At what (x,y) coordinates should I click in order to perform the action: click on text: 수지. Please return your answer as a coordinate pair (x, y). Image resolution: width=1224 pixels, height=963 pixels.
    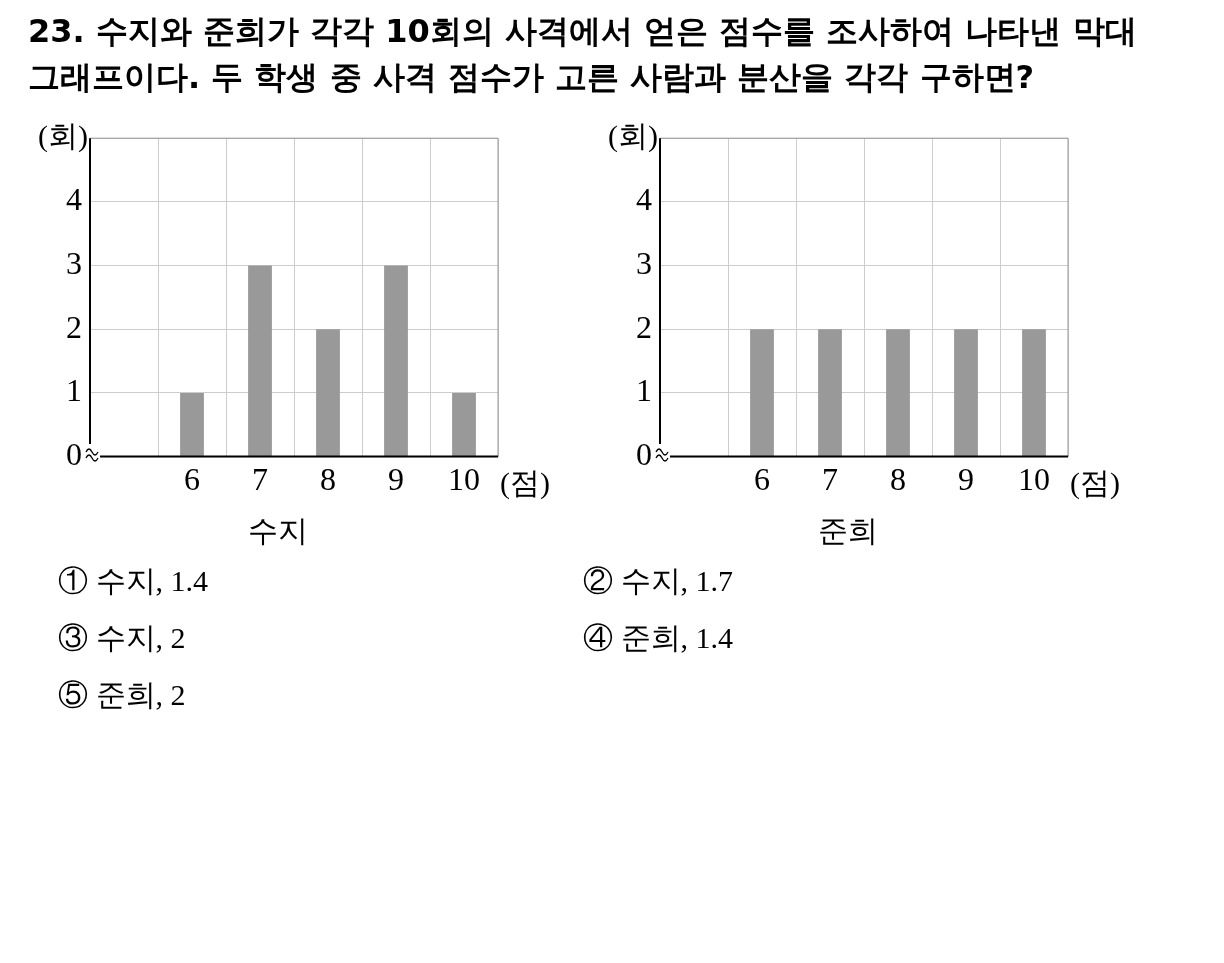
    Looking at the image, I should click on (278, 530).